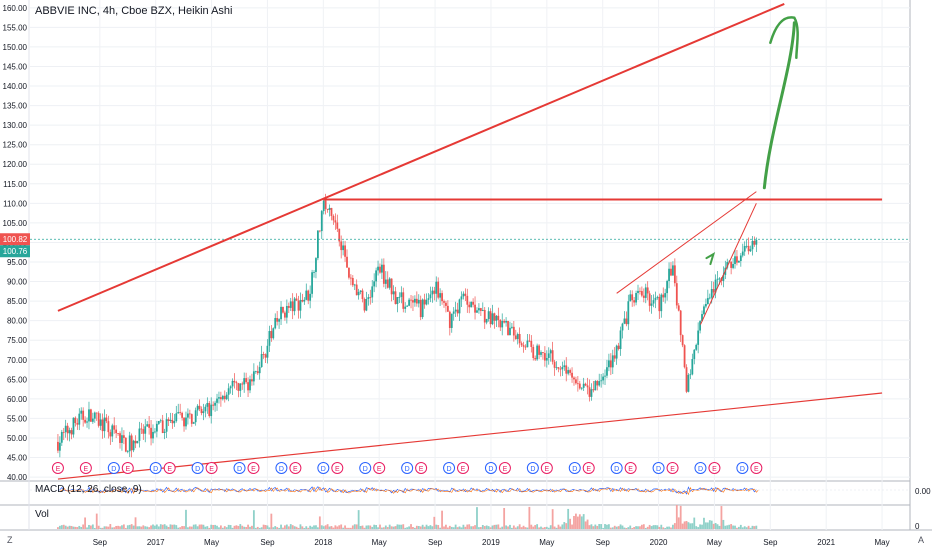 The height and width of the screenshot is (550, 932). I want to click on small-annotation-mark, so click(710, 258).